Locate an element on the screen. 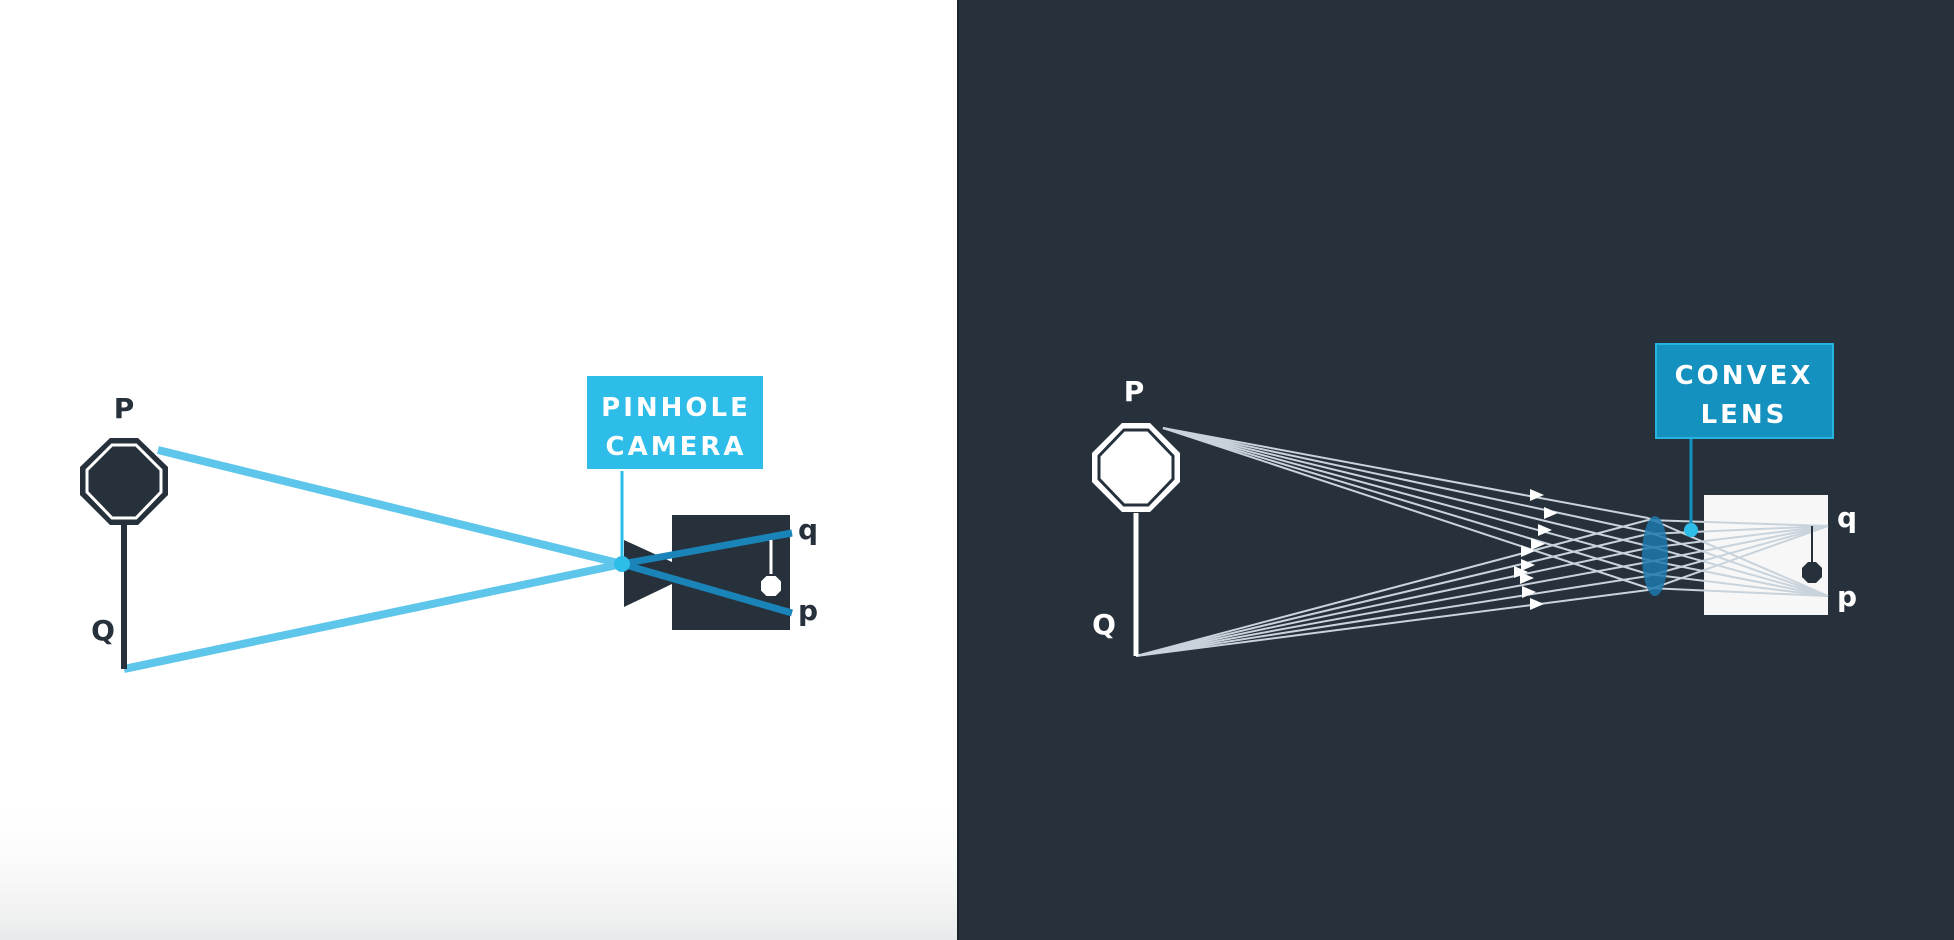  label-object-top: P is located at coordinates (124, 408).